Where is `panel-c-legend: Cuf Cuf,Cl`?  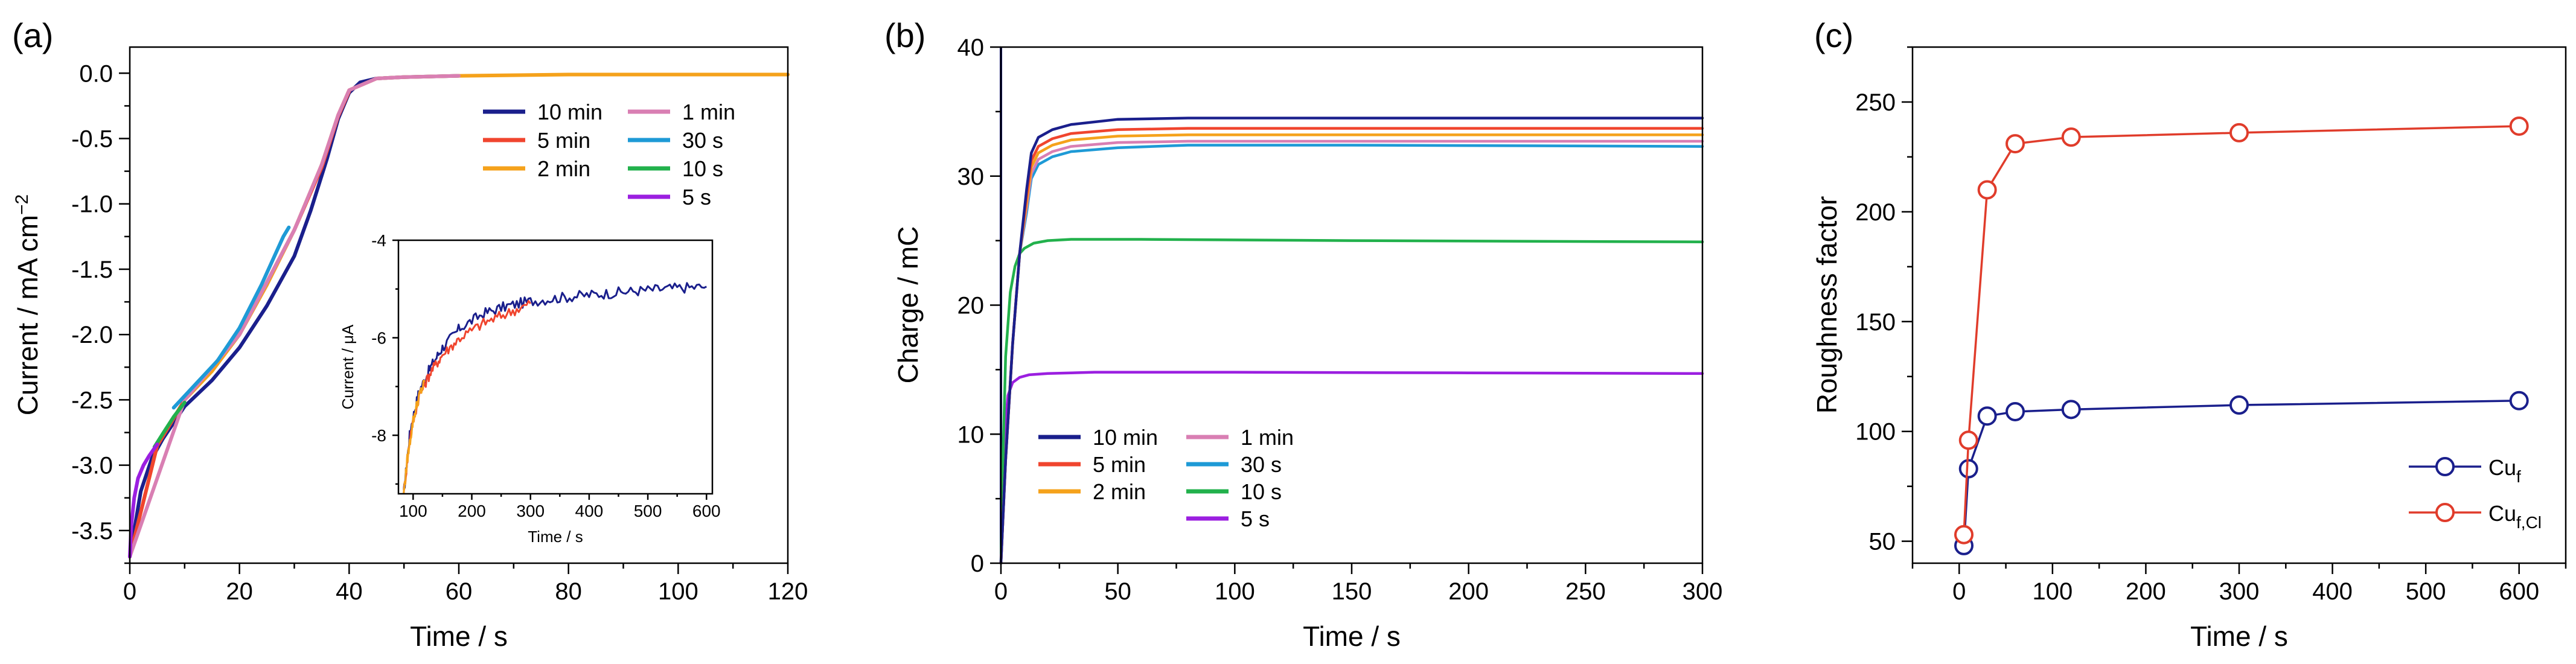 panel-c-legend: Cuf Cuf,Cl is located at coordinates (2476, 493).